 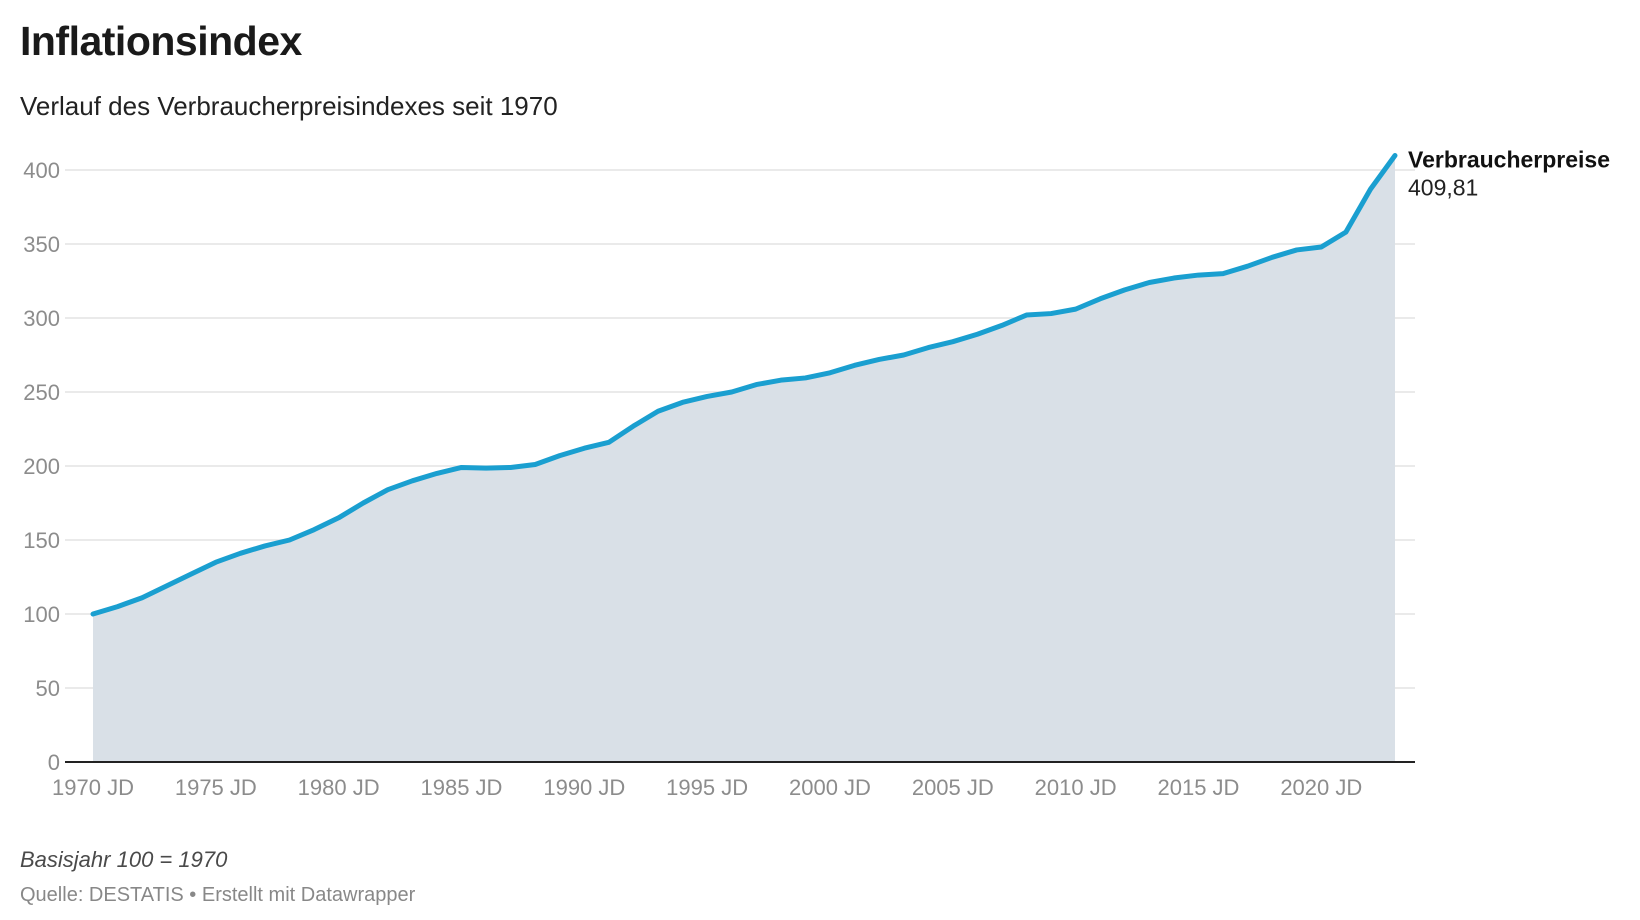 I want to click on y-tick-label-150: 150, so click(x=41, y=540).